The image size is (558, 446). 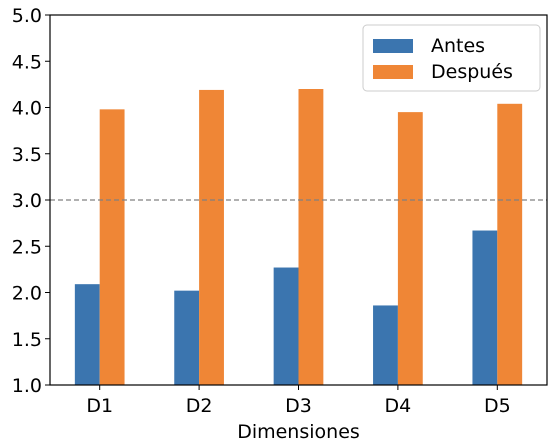 I want to click on bar-antes-d5, so click(x=485, y=307).